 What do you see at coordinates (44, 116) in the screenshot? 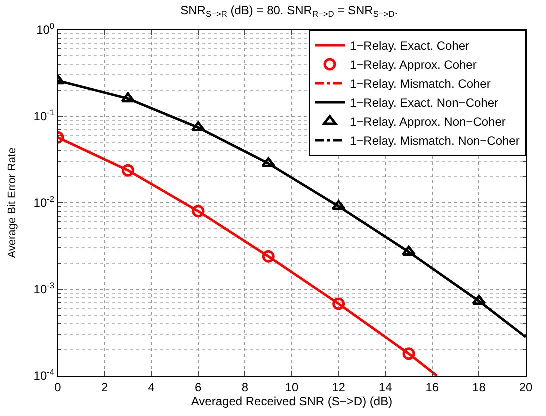
I see `y-tick-label: 10$^{-1}$` at bounding box center [44, 116].